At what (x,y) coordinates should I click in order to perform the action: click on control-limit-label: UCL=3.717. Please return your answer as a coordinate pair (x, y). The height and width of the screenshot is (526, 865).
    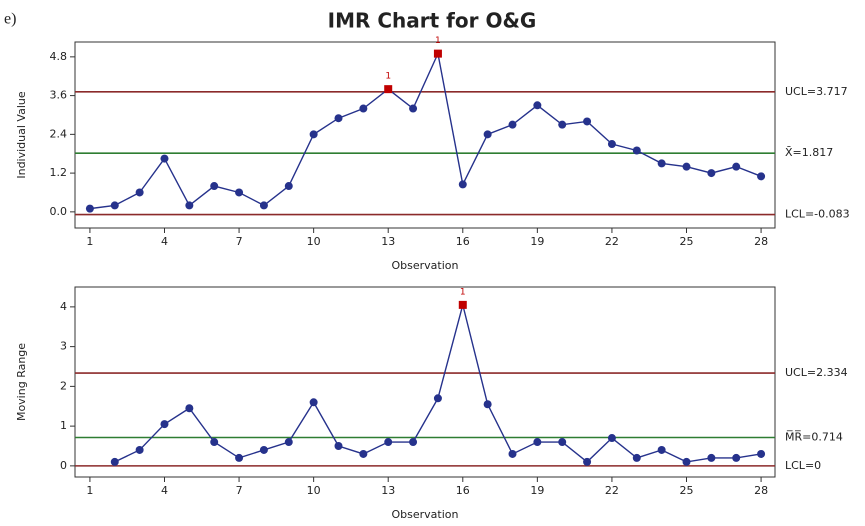
    Looking at the image, I should click on (816, 91).